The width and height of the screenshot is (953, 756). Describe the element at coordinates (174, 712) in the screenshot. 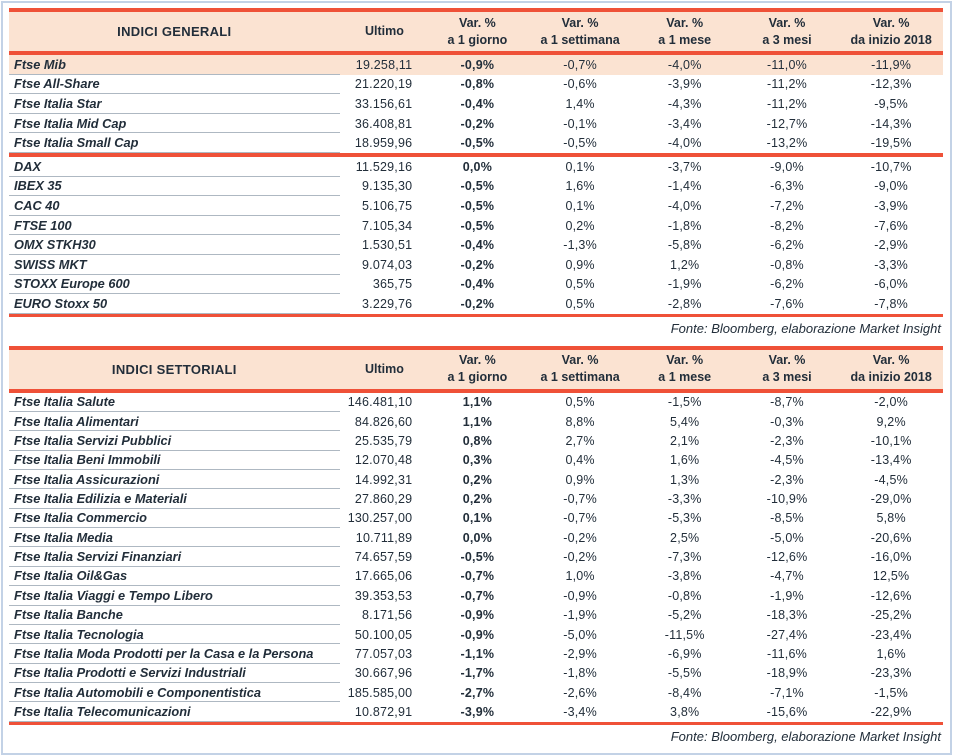

I see `index-name: Ftse Italia Telecomunicazioni` at that location.